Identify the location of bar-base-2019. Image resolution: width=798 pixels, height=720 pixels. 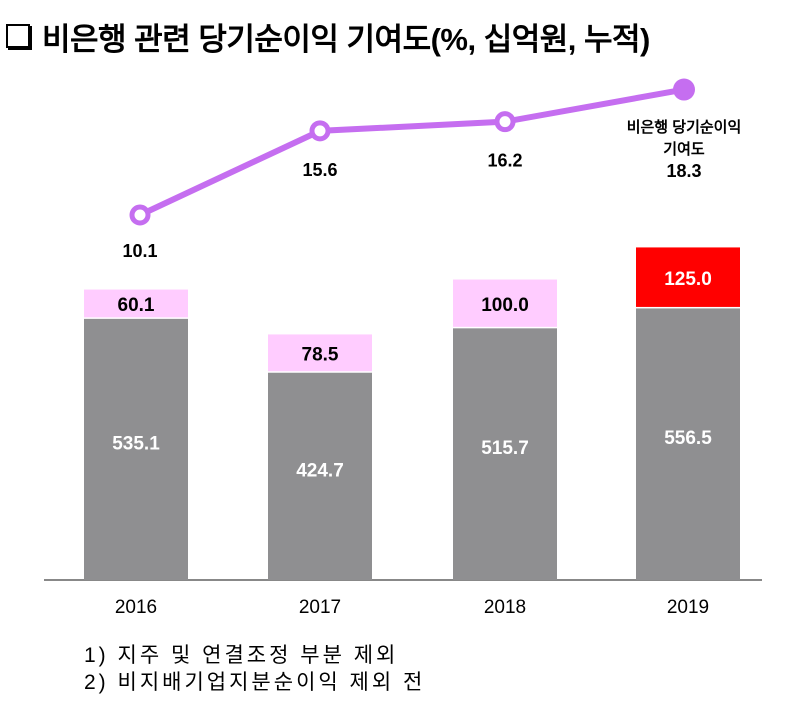
(688, 444).